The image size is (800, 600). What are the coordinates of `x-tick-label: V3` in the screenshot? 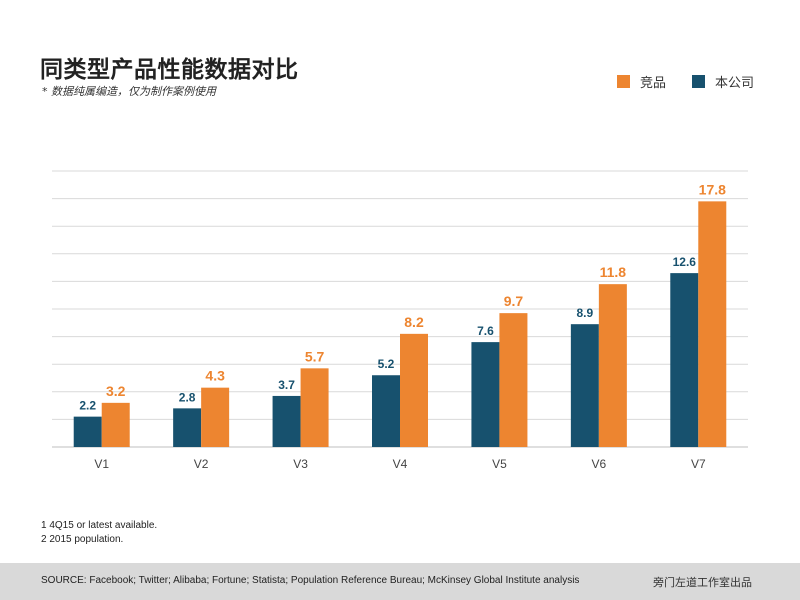 It's located at (300, 464).